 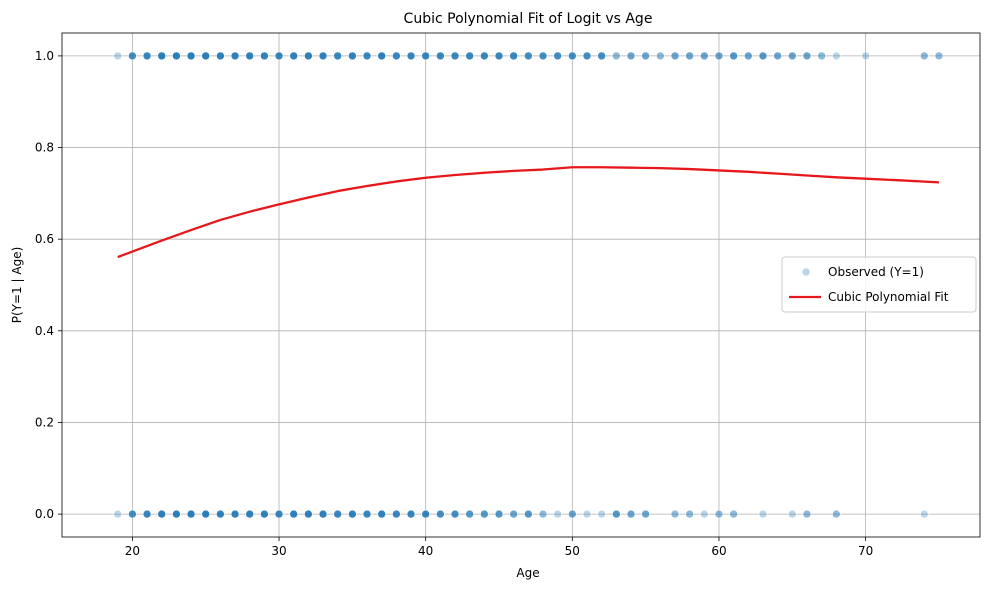 I want to click on legend-label-observed: Observed (Y=1), so click(x=876, y=272).